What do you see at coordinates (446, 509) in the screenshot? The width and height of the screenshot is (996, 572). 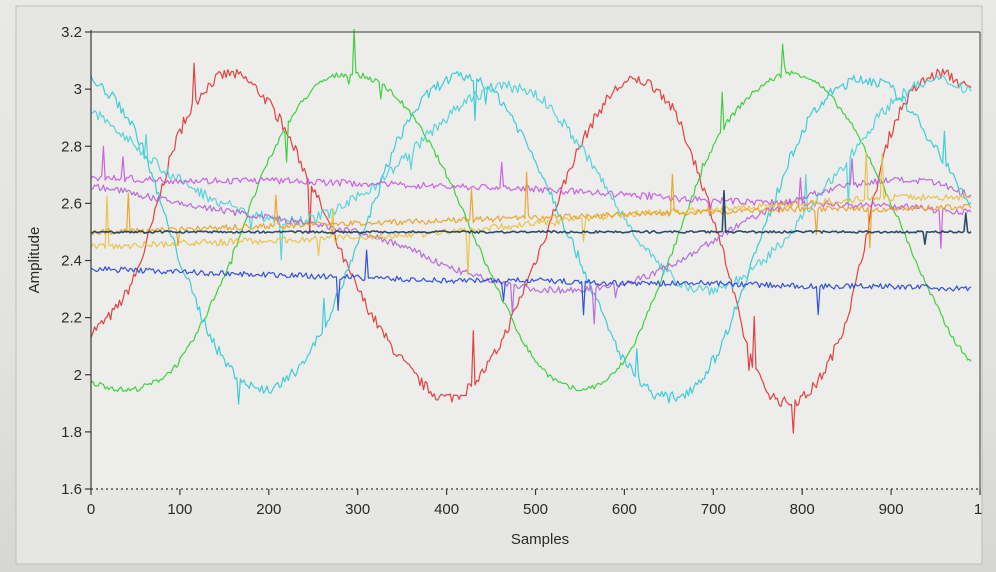 I see `x-tick-label: 400` at bounding box center [446, 509].